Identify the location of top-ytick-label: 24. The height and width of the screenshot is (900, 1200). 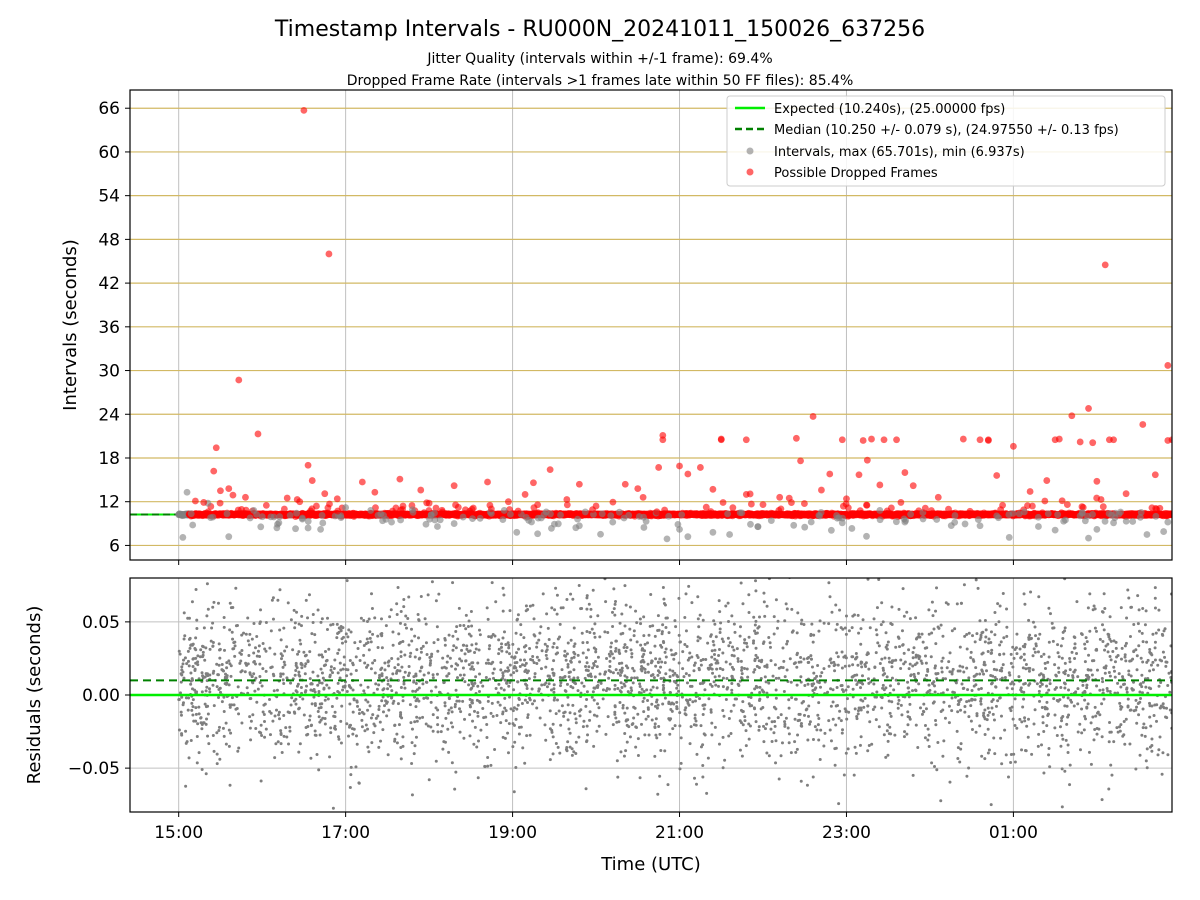
(109, 415).